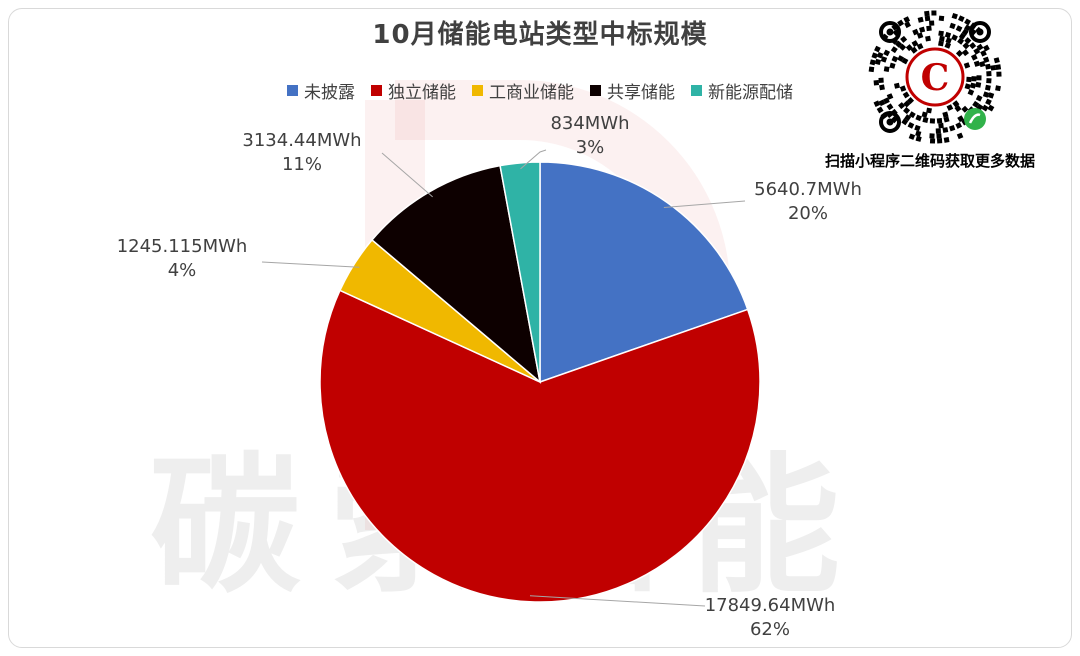 This screenshot has height=656, width=1080. I want to click on legend-swatch-independent, so click(376, 90).